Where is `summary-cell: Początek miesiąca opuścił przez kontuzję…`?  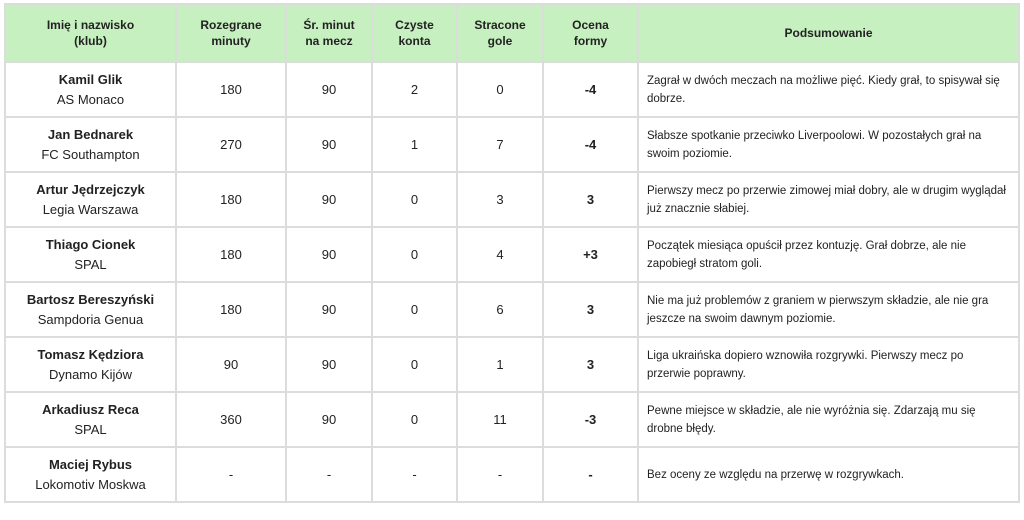 summary-cell: Początek miesiąca opuścił przez kontuzję… is located at coordinates (828, 254).